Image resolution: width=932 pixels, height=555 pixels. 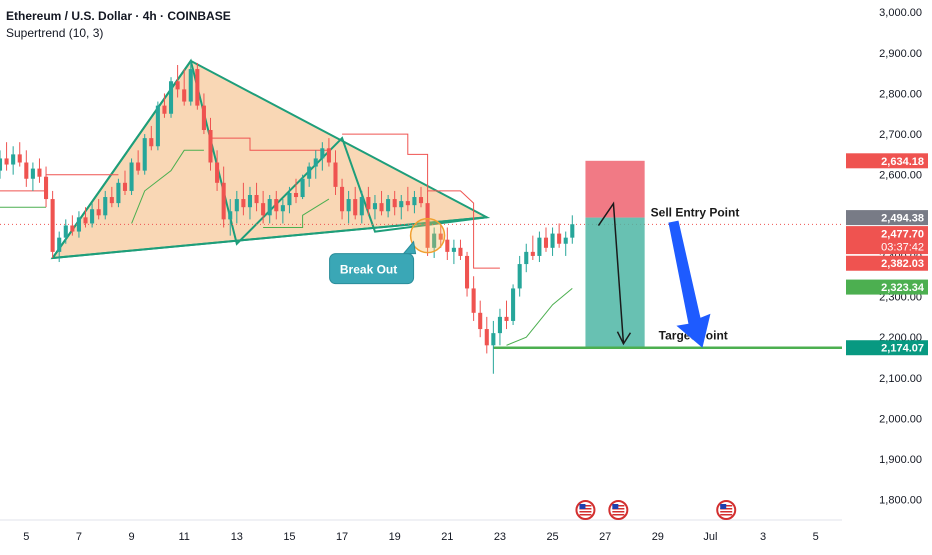 I want to click on x-tick-8: 21, so click(x=447, y=537).